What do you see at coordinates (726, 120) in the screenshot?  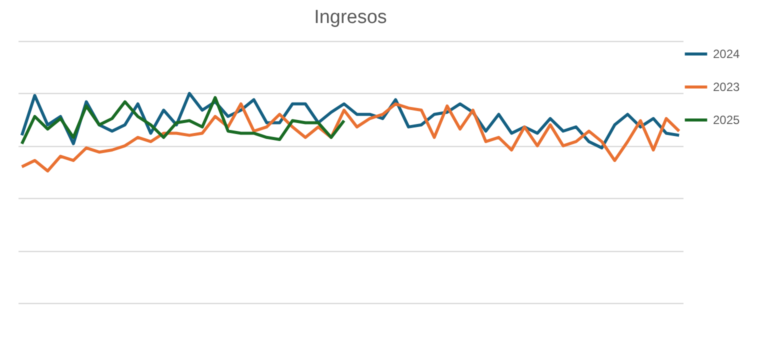 I see `legend-label: 2025` at bounding box center [726, 120].